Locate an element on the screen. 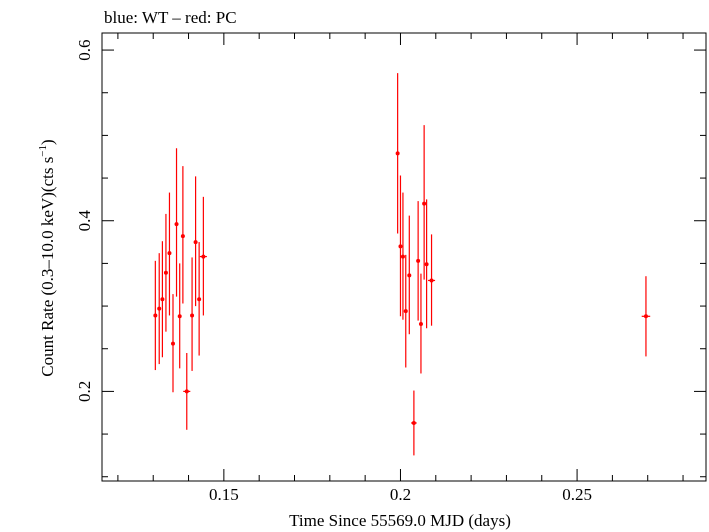  x-tick-label: 0.25 is located at coordinates (577, 494).